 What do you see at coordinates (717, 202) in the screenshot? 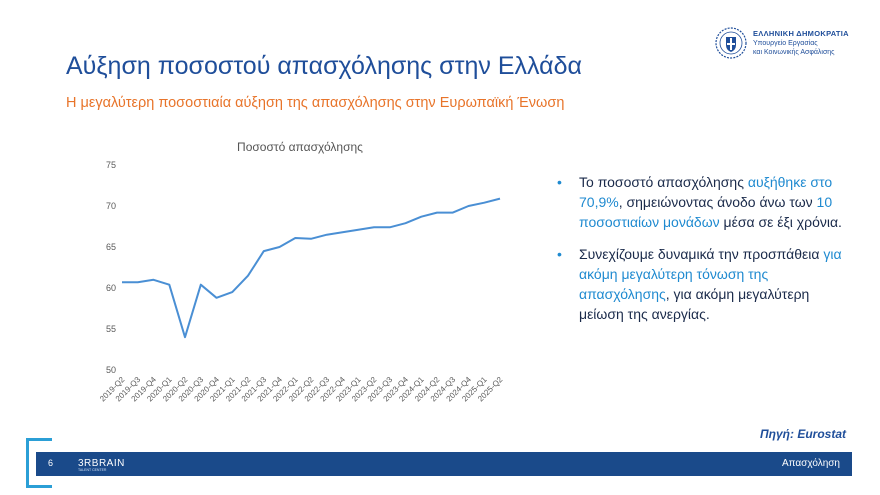
I see `bullet-text: , σημειώνοντας άνοδο άνω των` at bounding box center [717, 202].